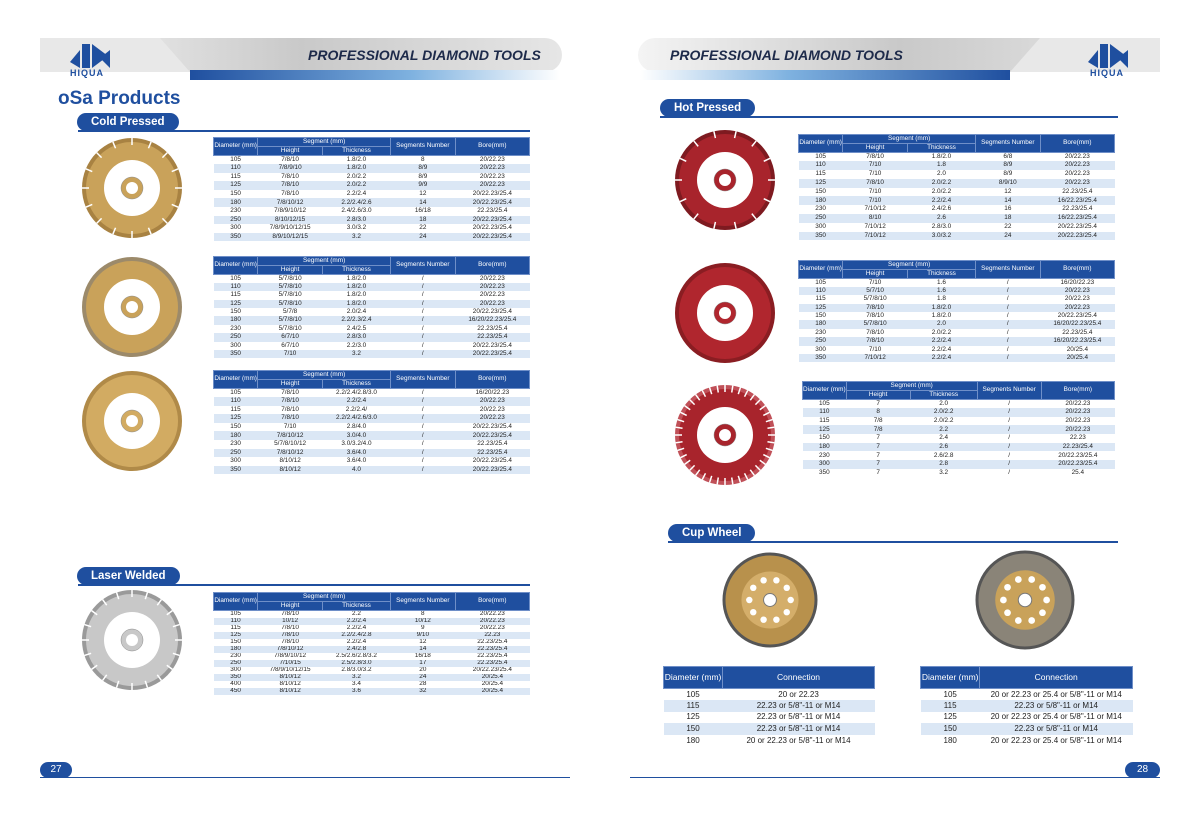  What do you see at coordinates (941, 218) in the screenshot?
I see `table-cell: 2.6` at bounding box center [941, 218].